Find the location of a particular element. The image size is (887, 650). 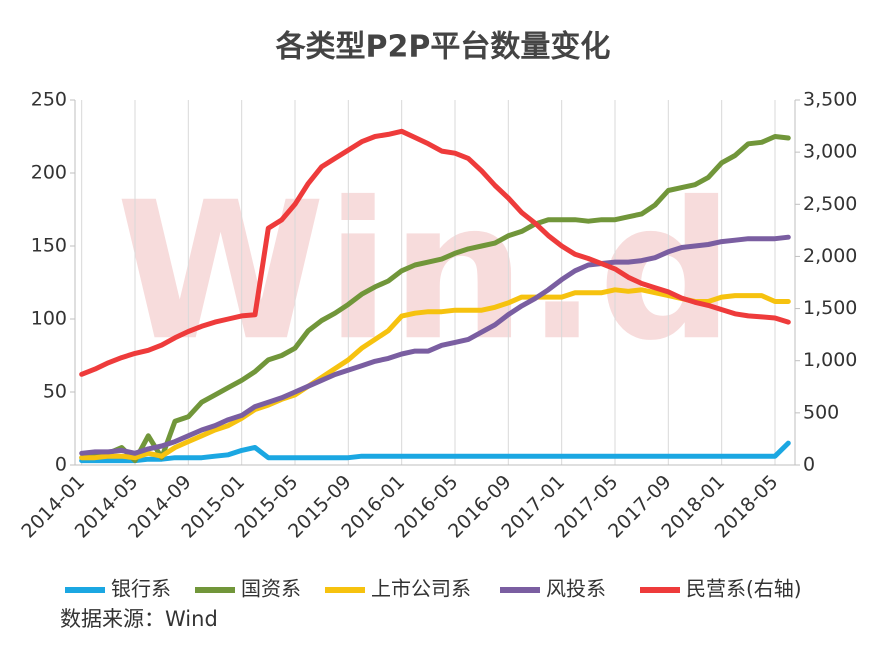

legend-label: 国资系 is located at coordinates (271, 589).